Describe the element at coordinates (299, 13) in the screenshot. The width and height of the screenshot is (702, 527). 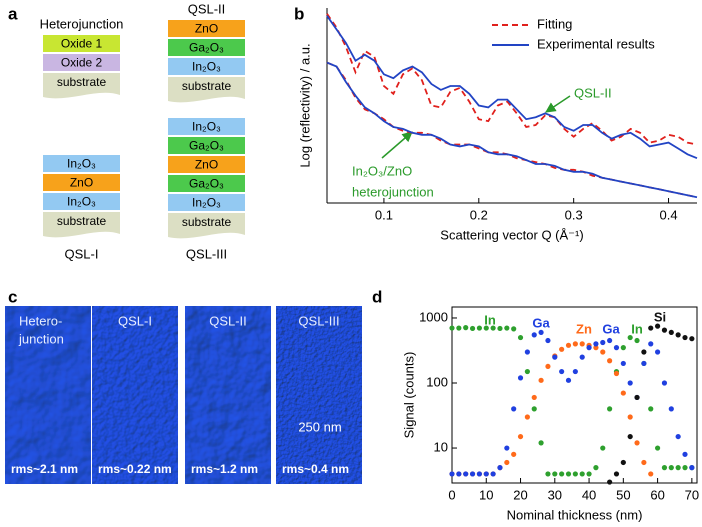
I see `panel-label: b` at that location.